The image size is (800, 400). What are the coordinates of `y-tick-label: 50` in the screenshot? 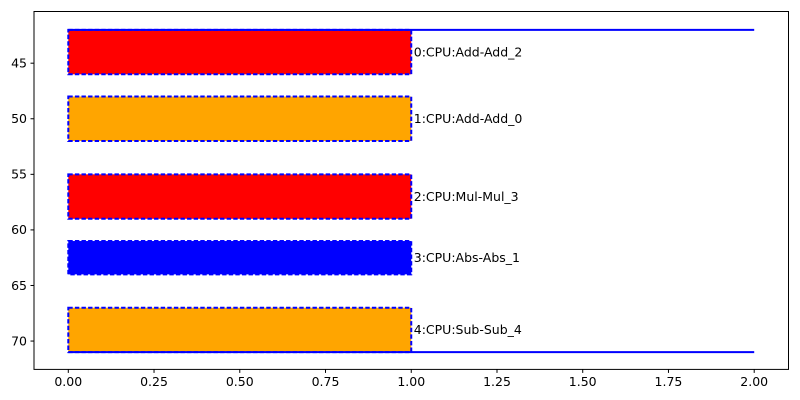 It's located at (19, 118).